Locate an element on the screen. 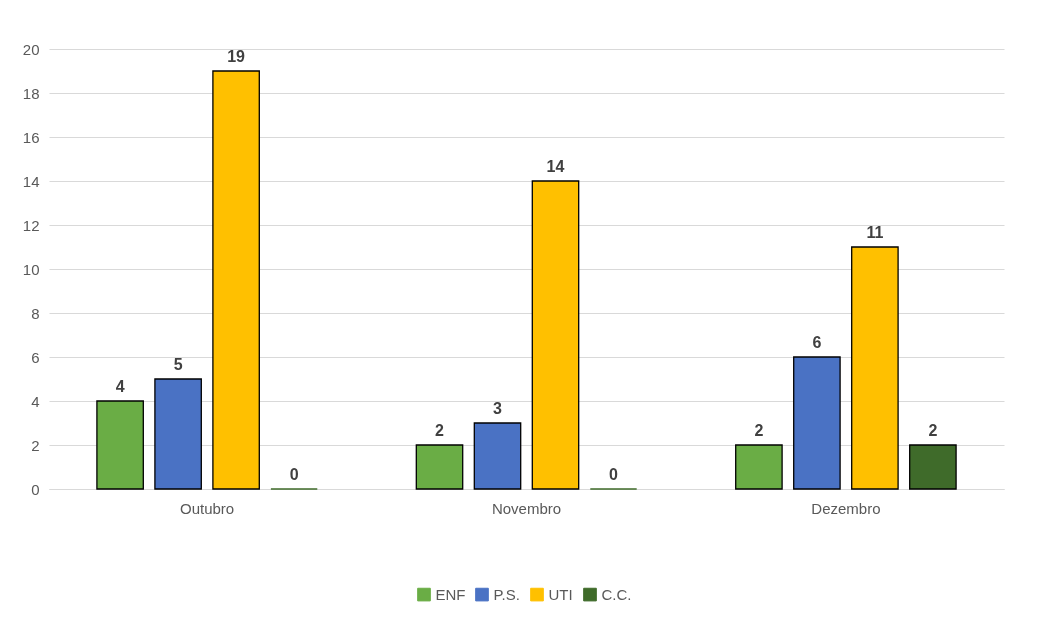  y-tick-label: 8 is located at coordinates (35, 313).